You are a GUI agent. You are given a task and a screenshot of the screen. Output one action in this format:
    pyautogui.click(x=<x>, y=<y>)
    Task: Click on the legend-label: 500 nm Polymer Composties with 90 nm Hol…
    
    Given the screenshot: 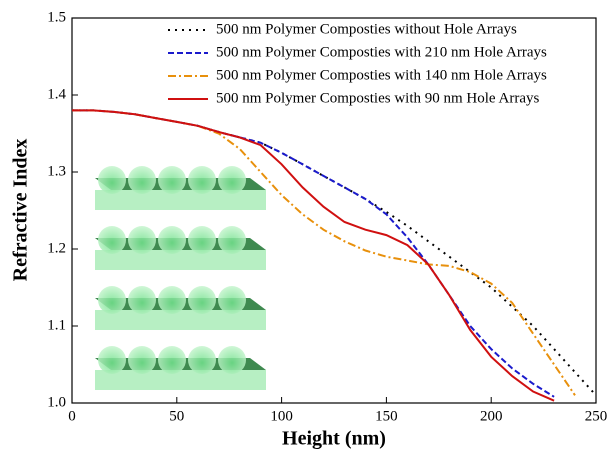 What is the action you would take?
    pyautogui.click(x=377, y=98)
    